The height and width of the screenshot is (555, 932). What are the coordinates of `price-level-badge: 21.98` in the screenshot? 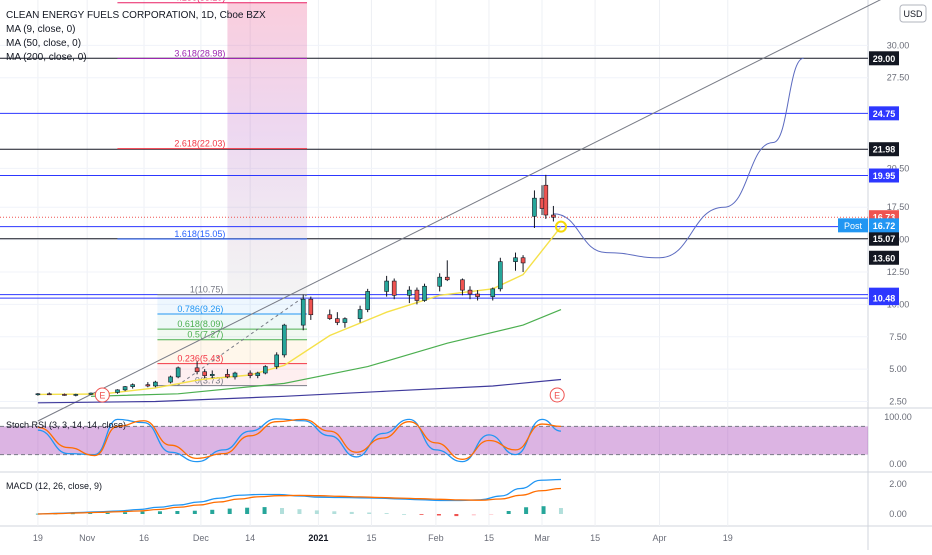 It's located at (884, 149).